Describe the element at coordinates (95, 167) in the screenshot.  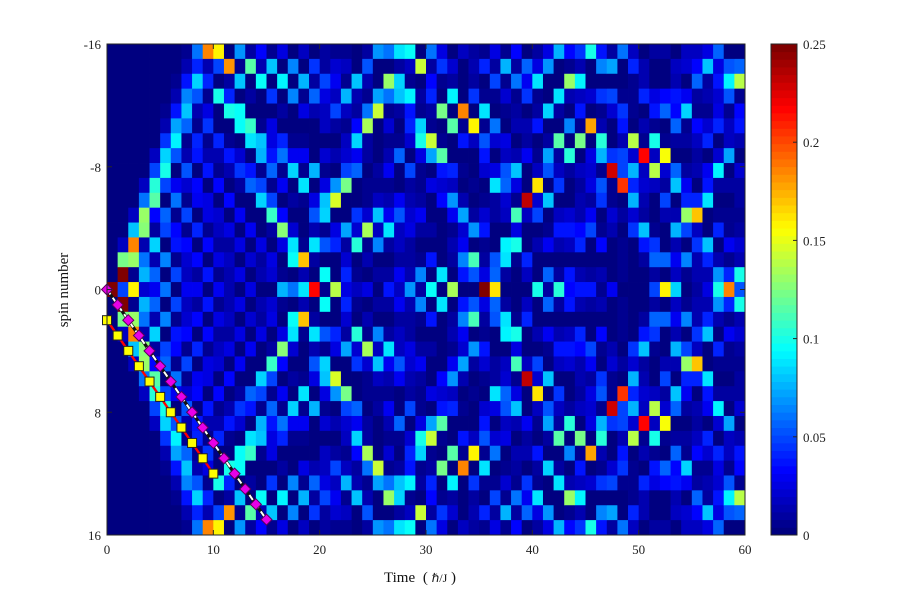
I see `y-tick-label: -8` at that location.